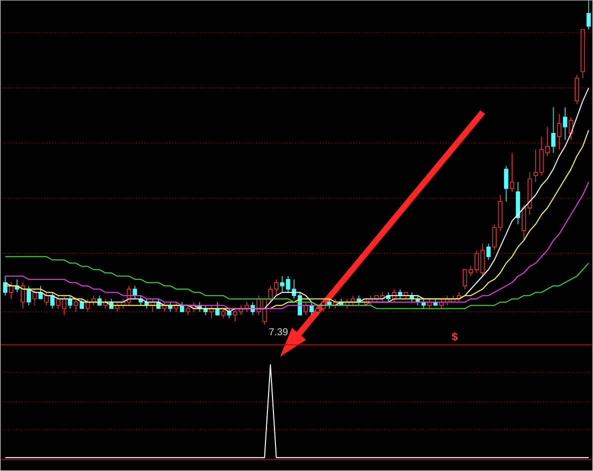  I want to click on text: 7.39, so click(278, 332).